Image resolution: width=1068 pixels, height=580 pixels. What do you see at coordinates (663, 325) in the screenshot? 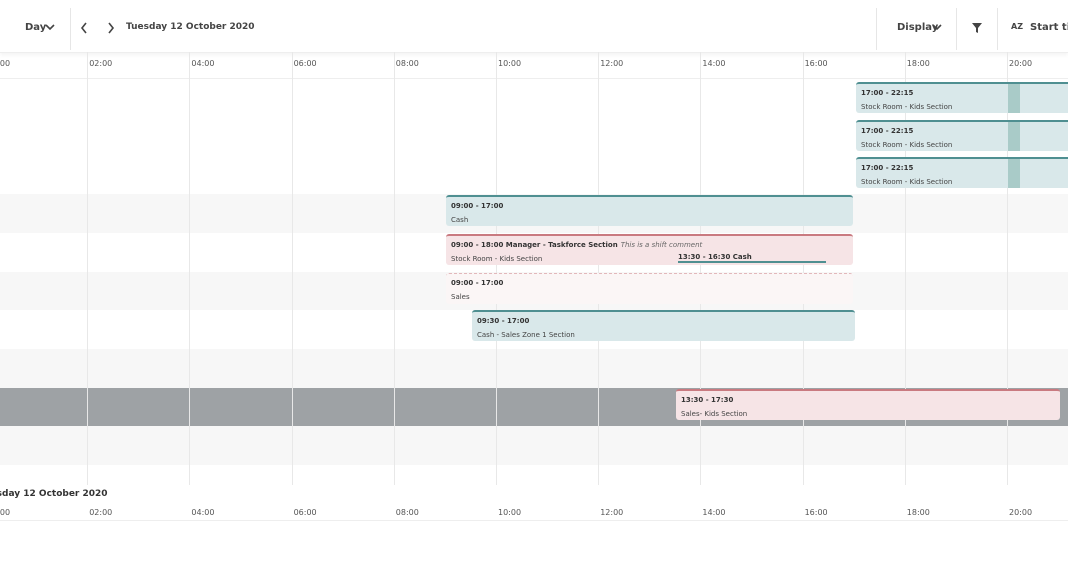
I see `shift-card: 09:30 - 17:00 Cash - Sales Zone 1 Section` at bounding box center [663, 325].